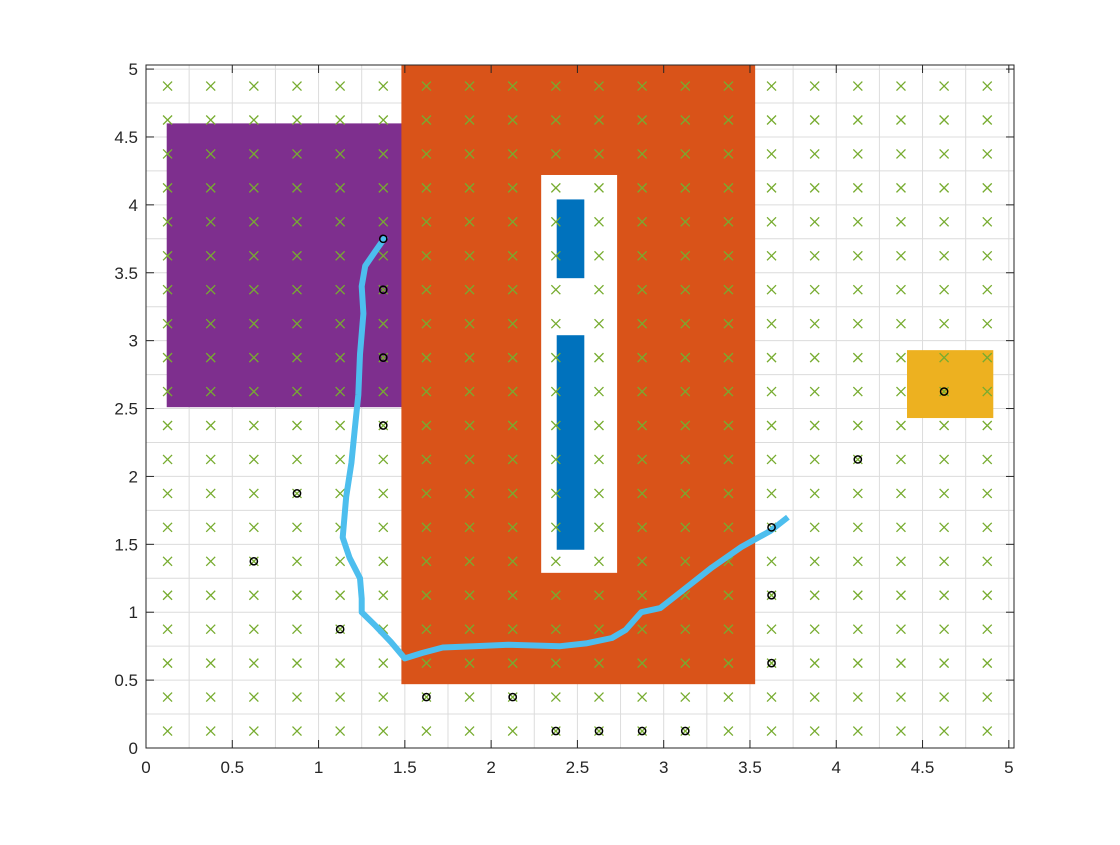 The image size is (1120, 845). What do you see at coordinates (570, 442) in the screenshot?
I see `blue-bar-lower` at bounding box center [570, 442].